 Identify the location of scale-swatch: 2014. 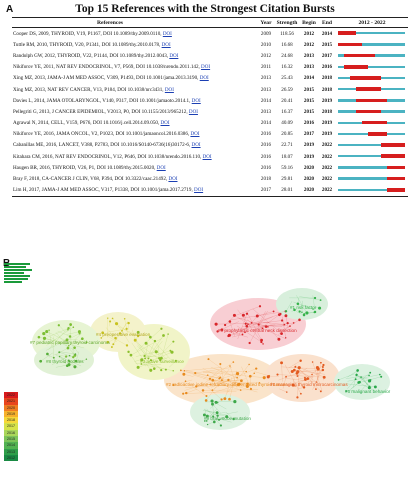
(11, 445).